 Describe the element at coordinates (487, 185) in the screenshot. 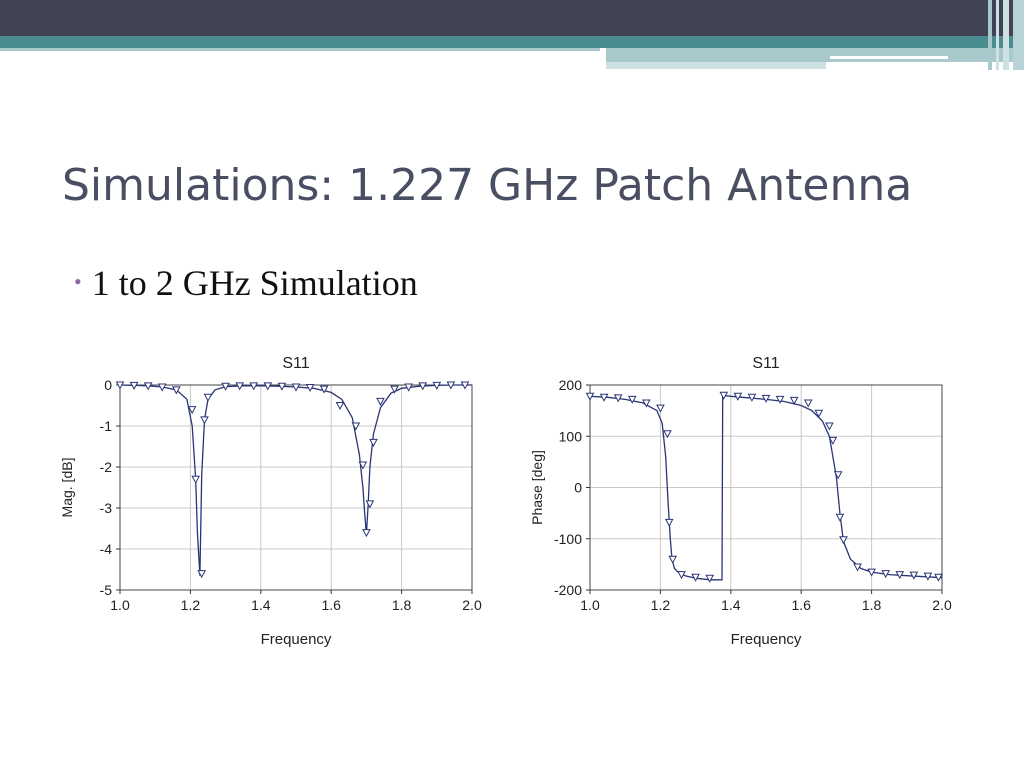

I see `slide-title: Simulations: 1.227 GHz Patch Antenna` at that location.